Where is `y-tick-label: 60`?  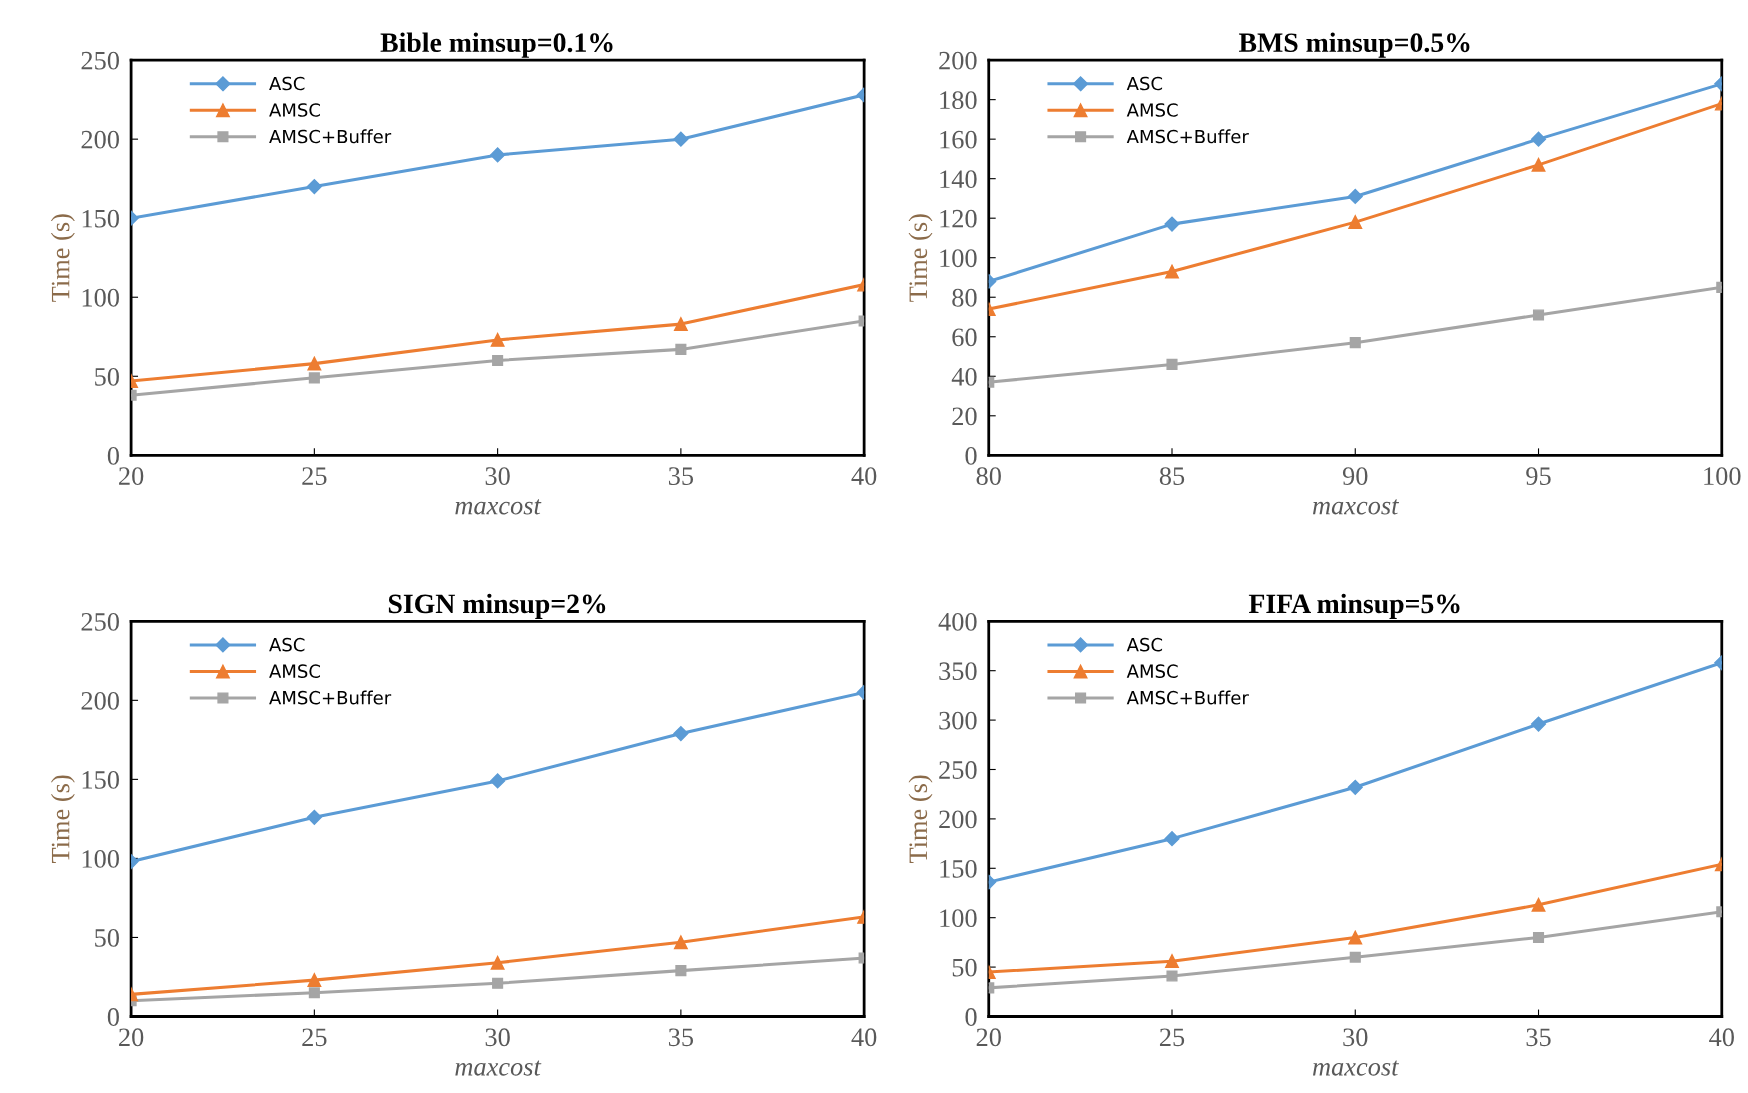
y-tick-label: 60 is located at coordinates (964, 337).